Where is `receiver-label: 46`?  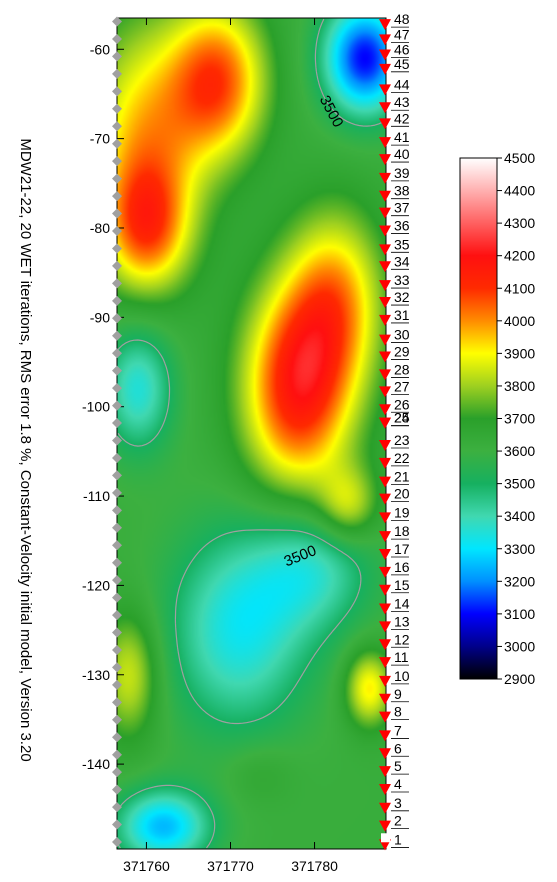
receiver-label: 46 is located at coordinates (402, 50).